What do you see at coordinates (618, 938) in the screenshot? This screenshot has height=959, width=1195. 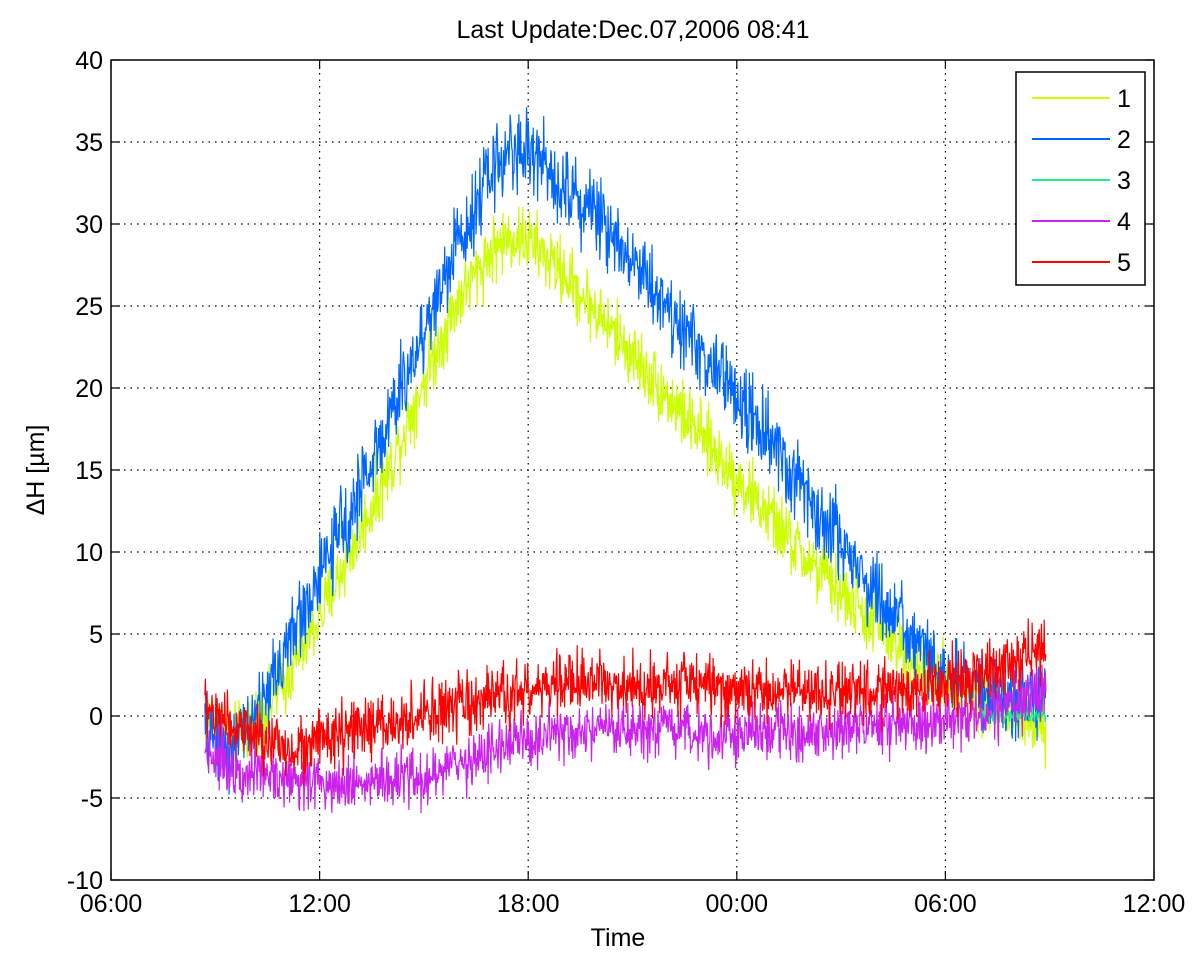 I see `x-axis-label: Time` at bounding box center [618, 938].